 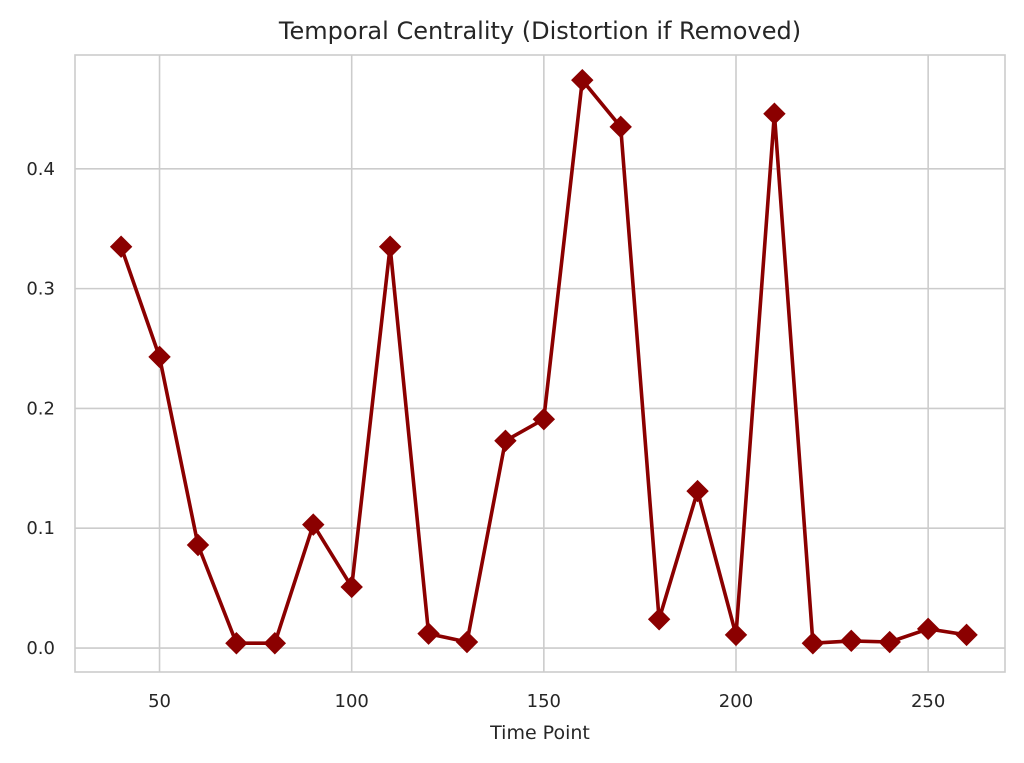 I want to click on y-tick-label: 0.0, so click(x=40, y=648).